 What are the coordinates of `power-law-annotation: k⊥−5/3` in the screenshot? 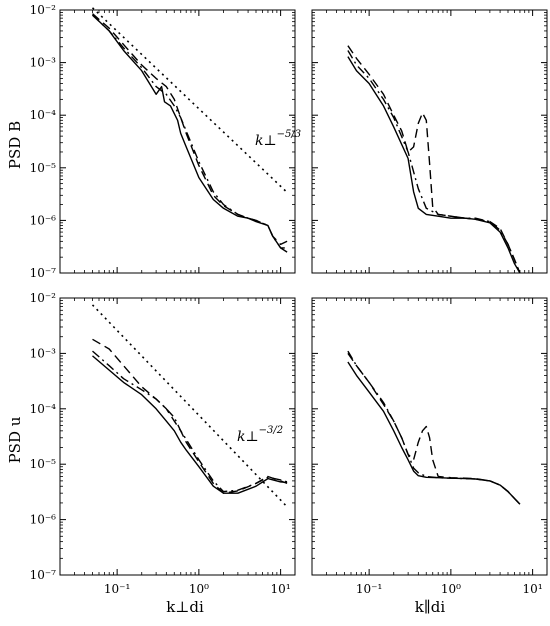 It's located at (278, 139).